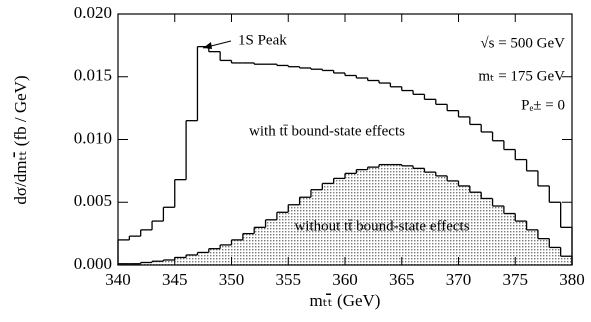 The height and width of the screenshot is (322, 591). What do you see at coordinates (402, 279) in the screenshot?
I see `x-tick-label: 365` at bounding box center [402, 279].